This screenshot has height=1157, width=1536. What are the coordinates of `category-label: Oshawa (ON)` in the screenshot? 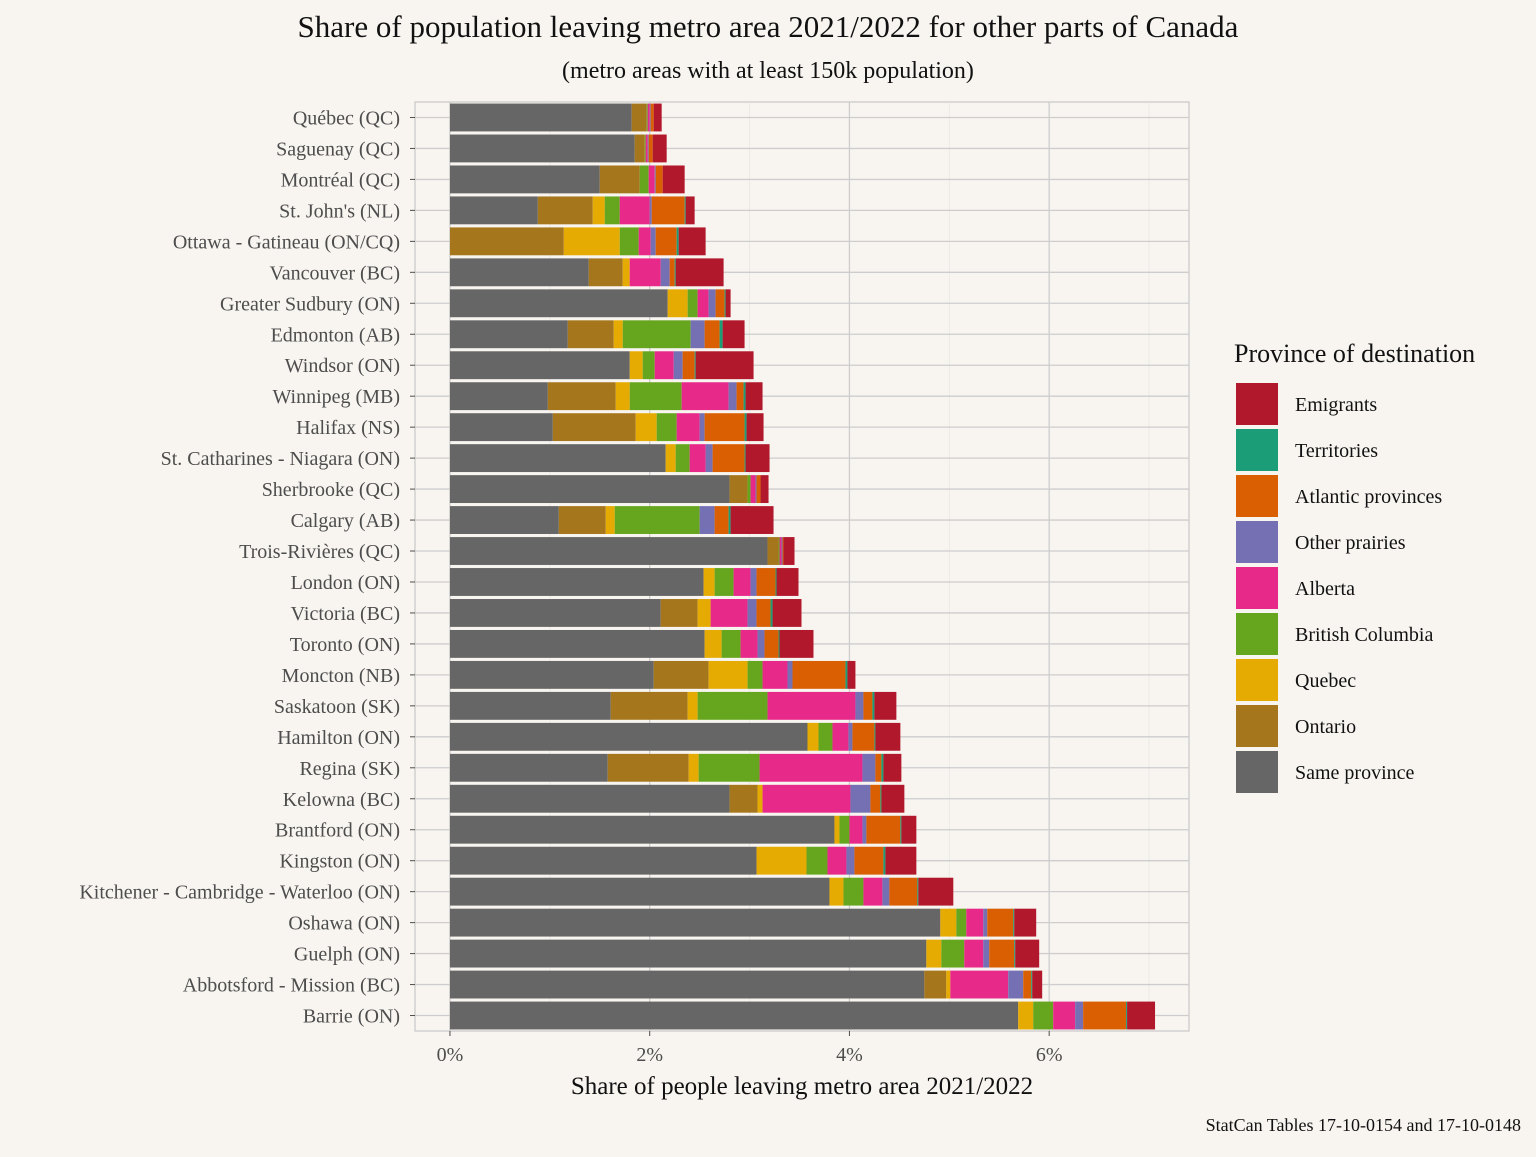 It's located at (344, 924).